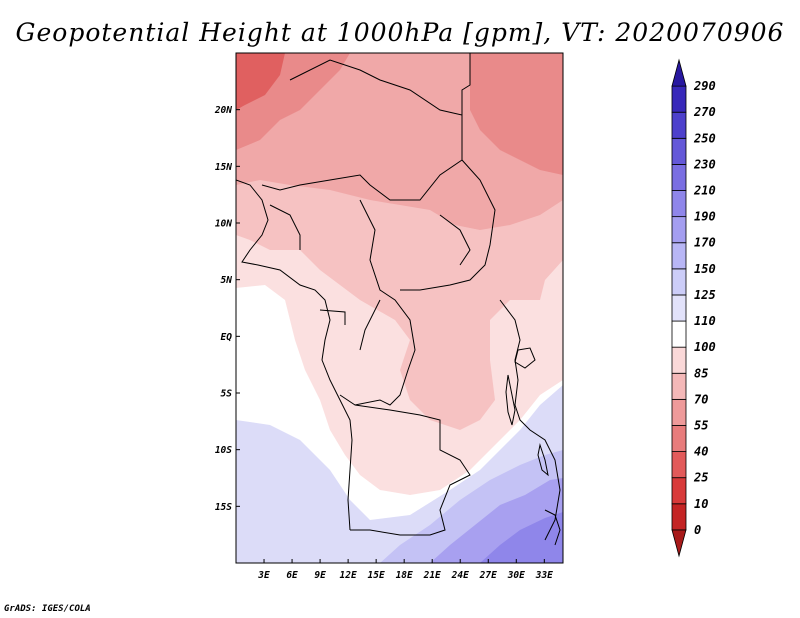 This screenshot has width=800, height=618. What do you see at coordinates (705, 347) in the screenshot?
I see `colorbar-label: 100` at bounding box center [705, 347].